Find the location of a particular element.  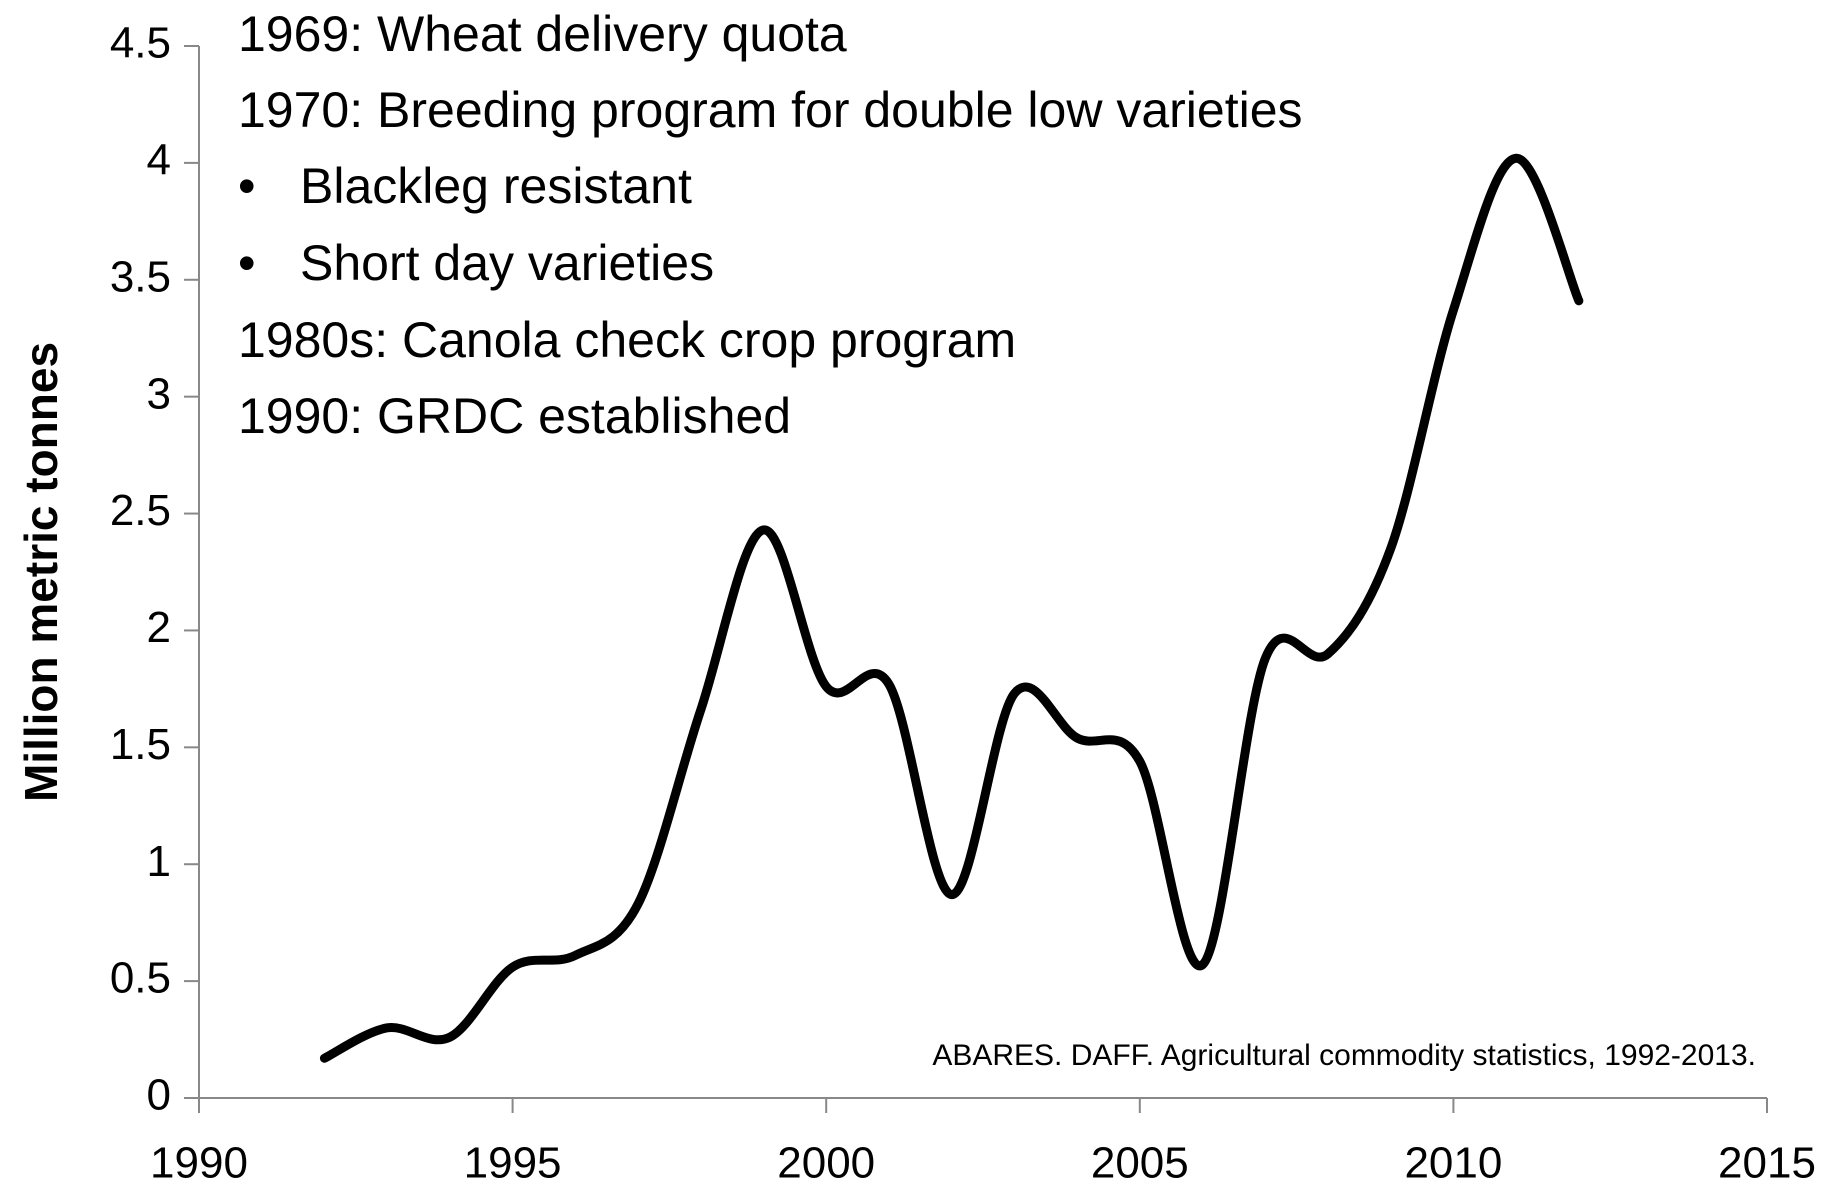

y-tick-label: 2.5 is located at coordinates (140, 510).